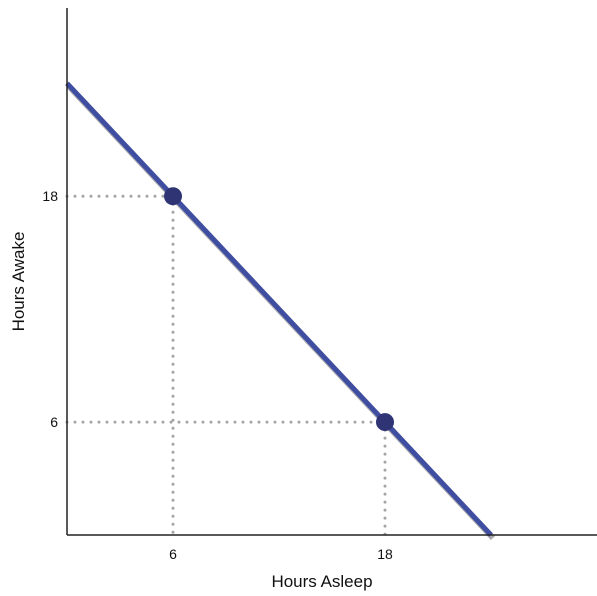 Image resolution: width=597 pixels, height=596 pixels. Describe the element at coordinates (18, 282) in the screenshot. I see `y-axis-title: Hours Awake` at that location.